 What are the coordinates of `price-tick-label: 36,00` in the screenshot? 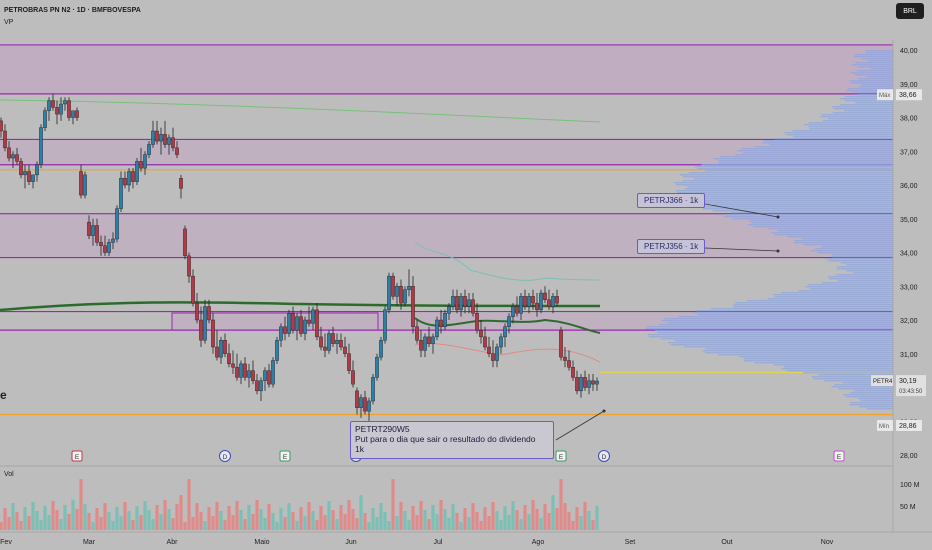 It's located at (909, 186).